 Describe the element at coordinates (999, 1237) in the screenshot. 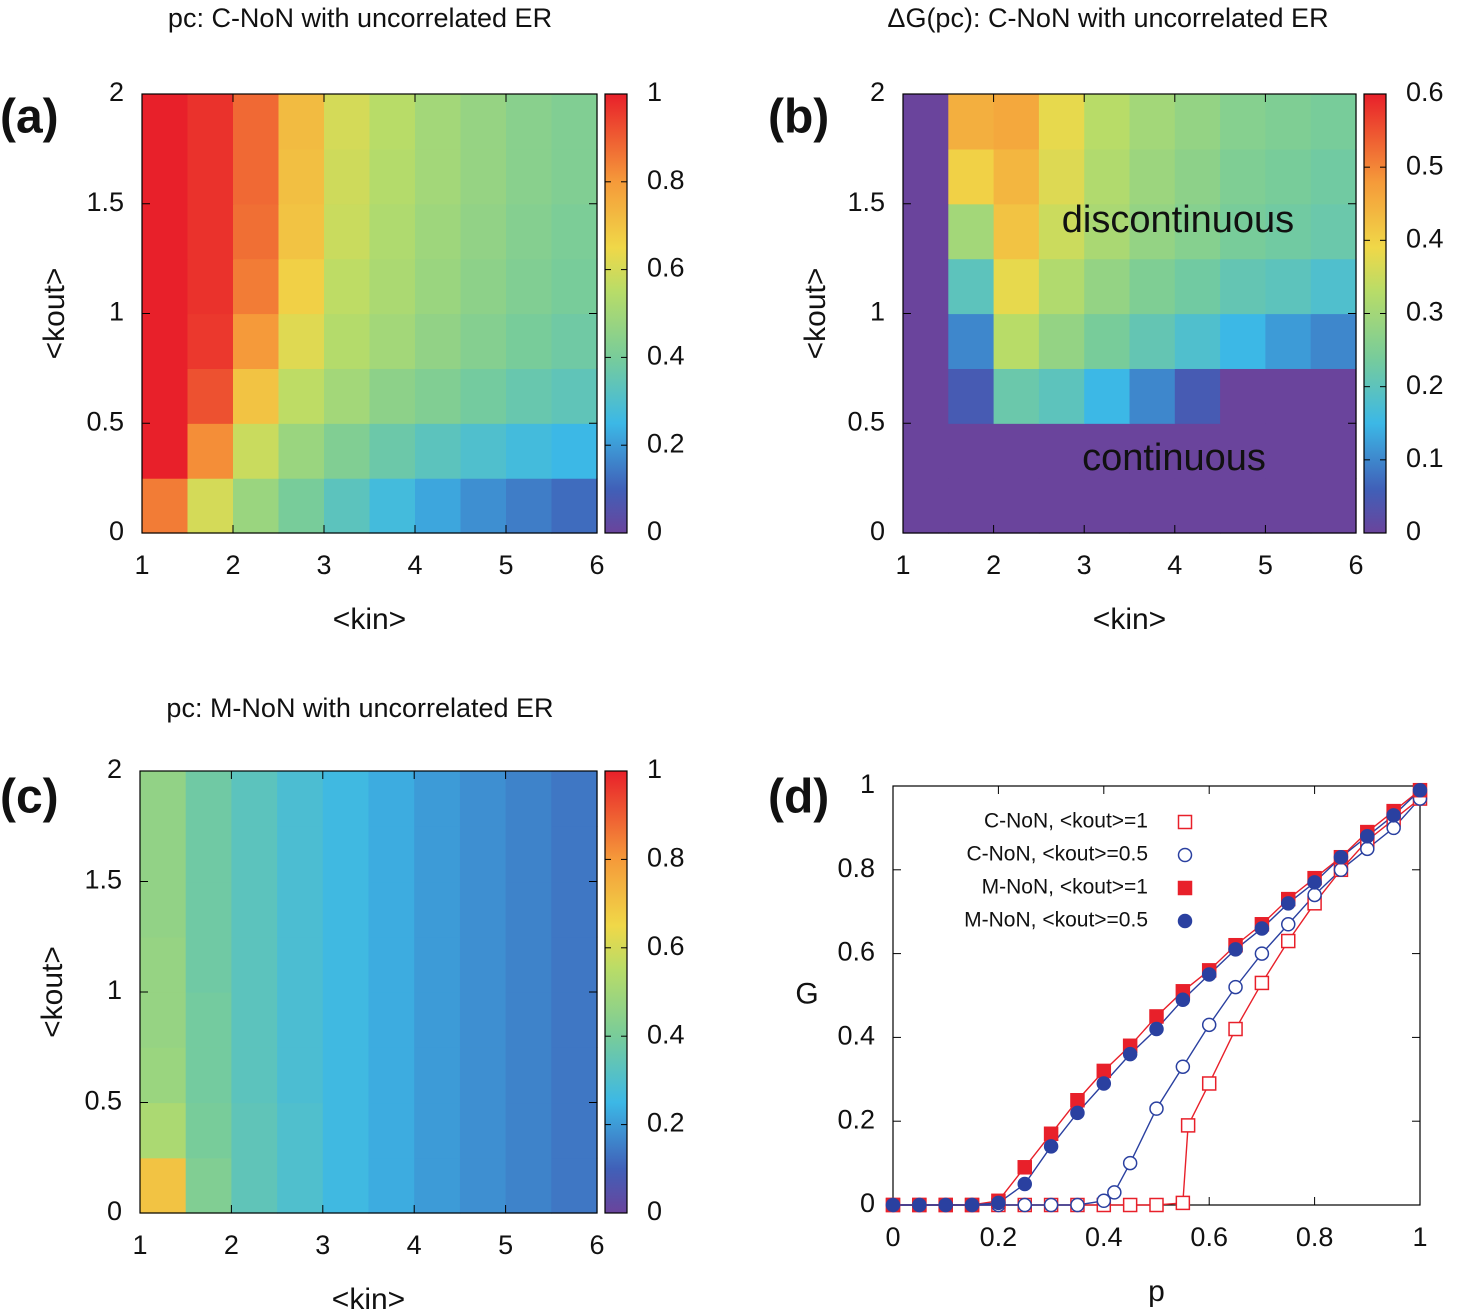

I see `x-tick-label: 0.2` at that location.